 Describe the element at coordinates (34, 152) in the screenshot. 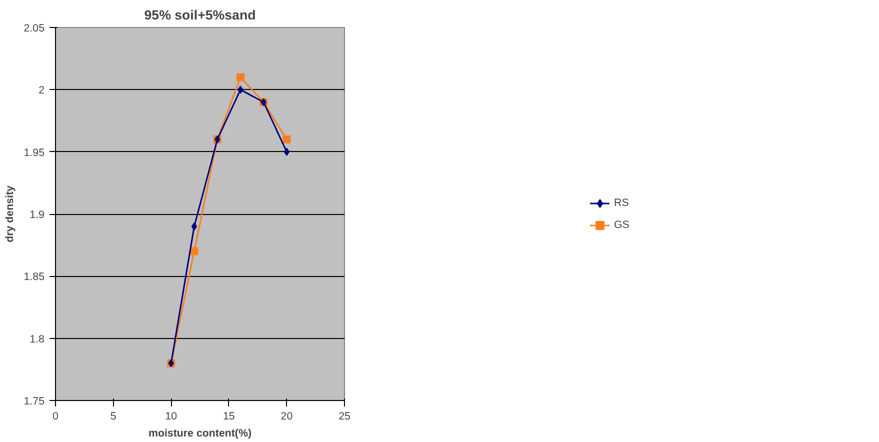

I see `y-tick-label: 1.95` at that location.